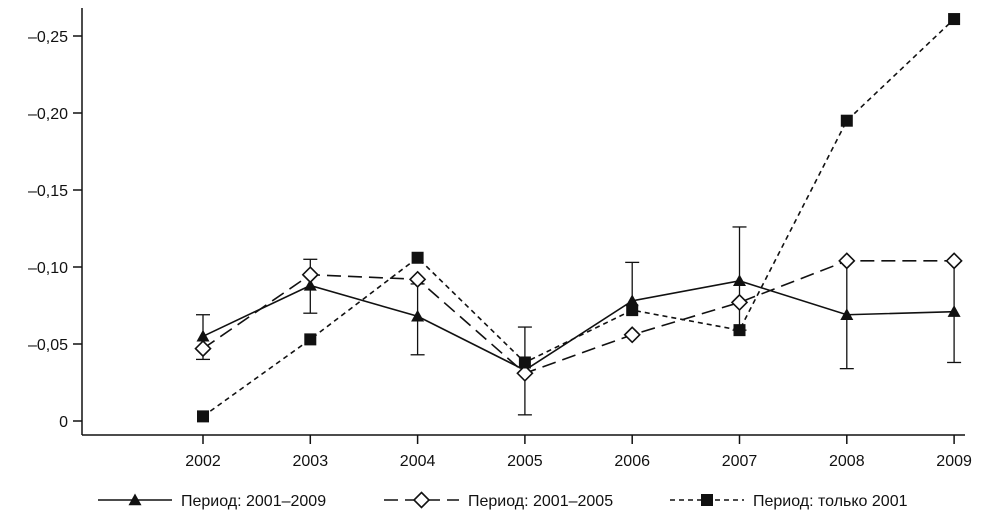 The width and height of the screenshot is (1000, 524). What do you see at coordinates (48, 268) in the screenshot?
I see `y-tick-label: –0,10` at bounding box center [48, 268].